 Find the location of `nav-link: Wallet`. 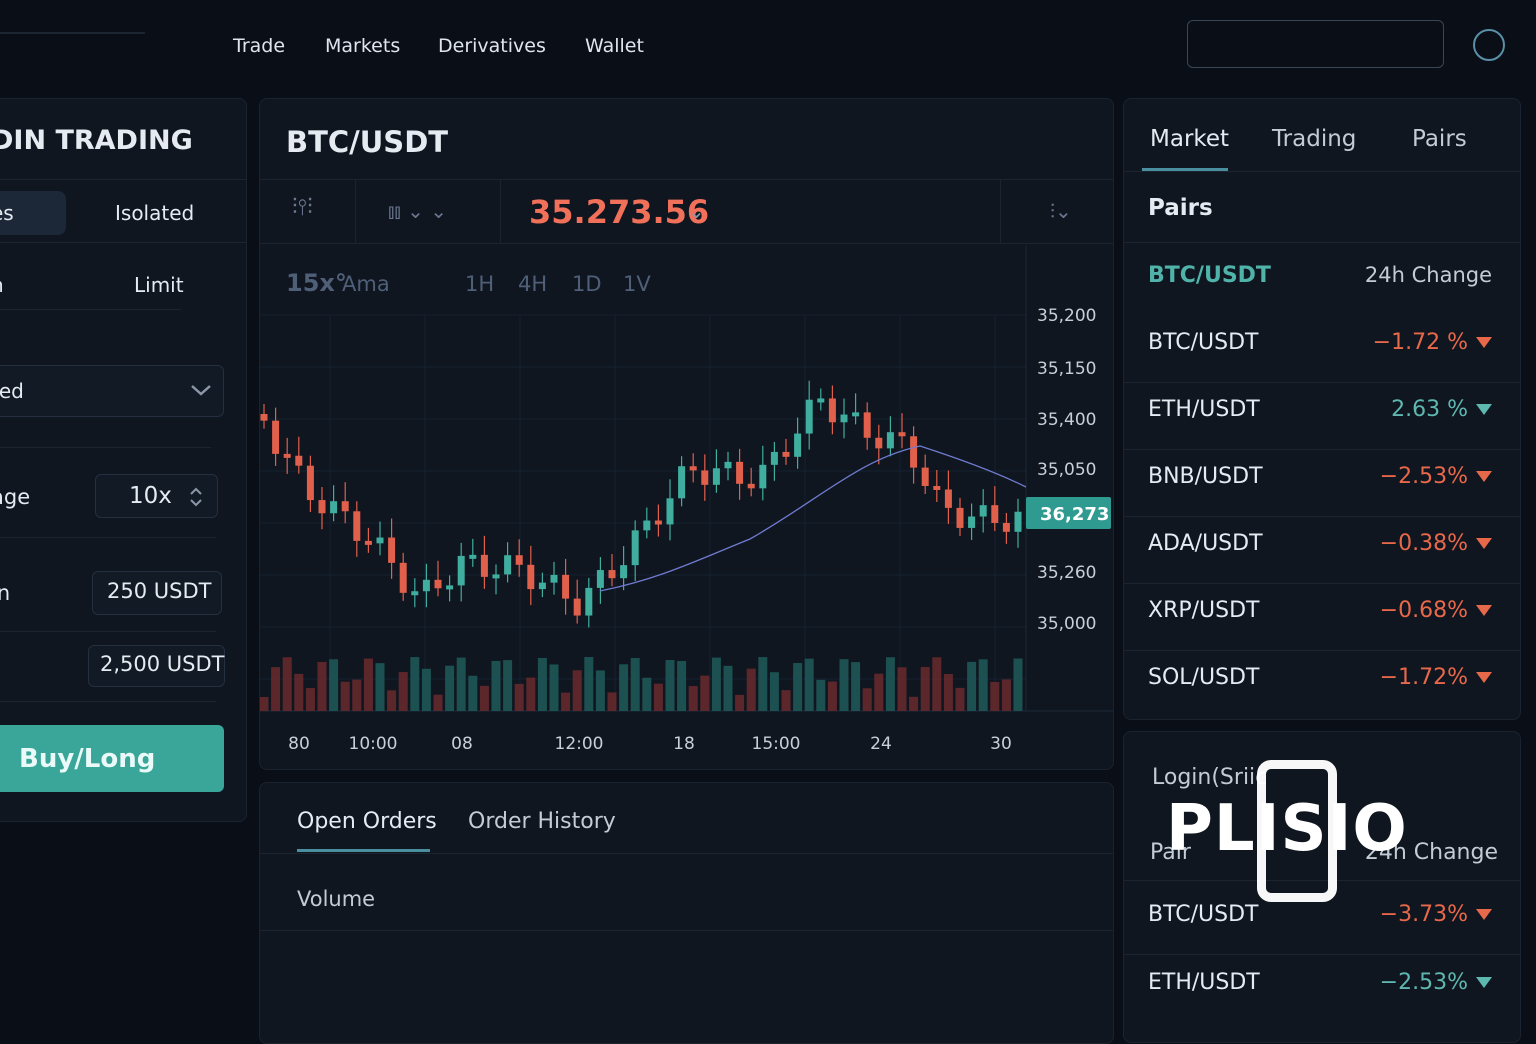

nav-link: Wallet is located at coordinates (614, 46).